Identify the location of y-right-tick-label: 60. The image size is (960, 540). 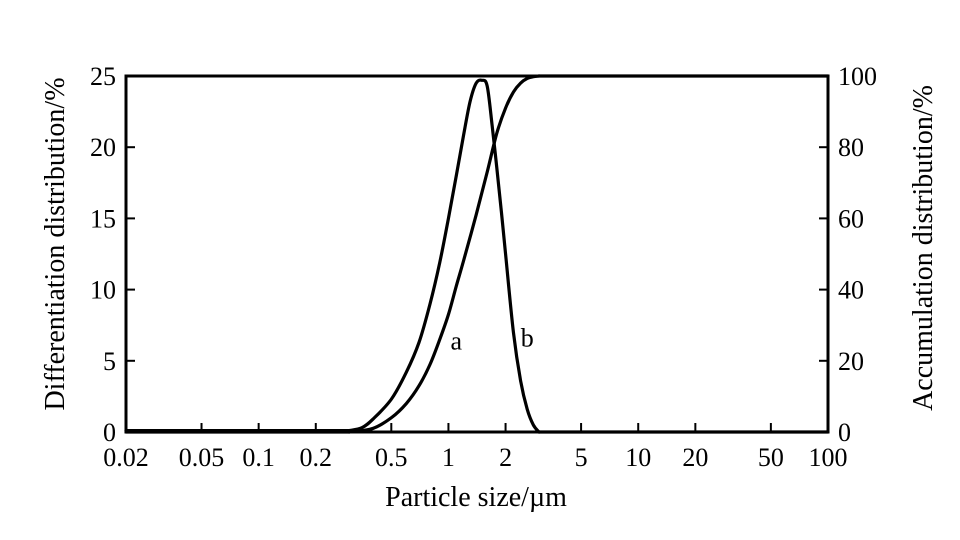
(851, 218).